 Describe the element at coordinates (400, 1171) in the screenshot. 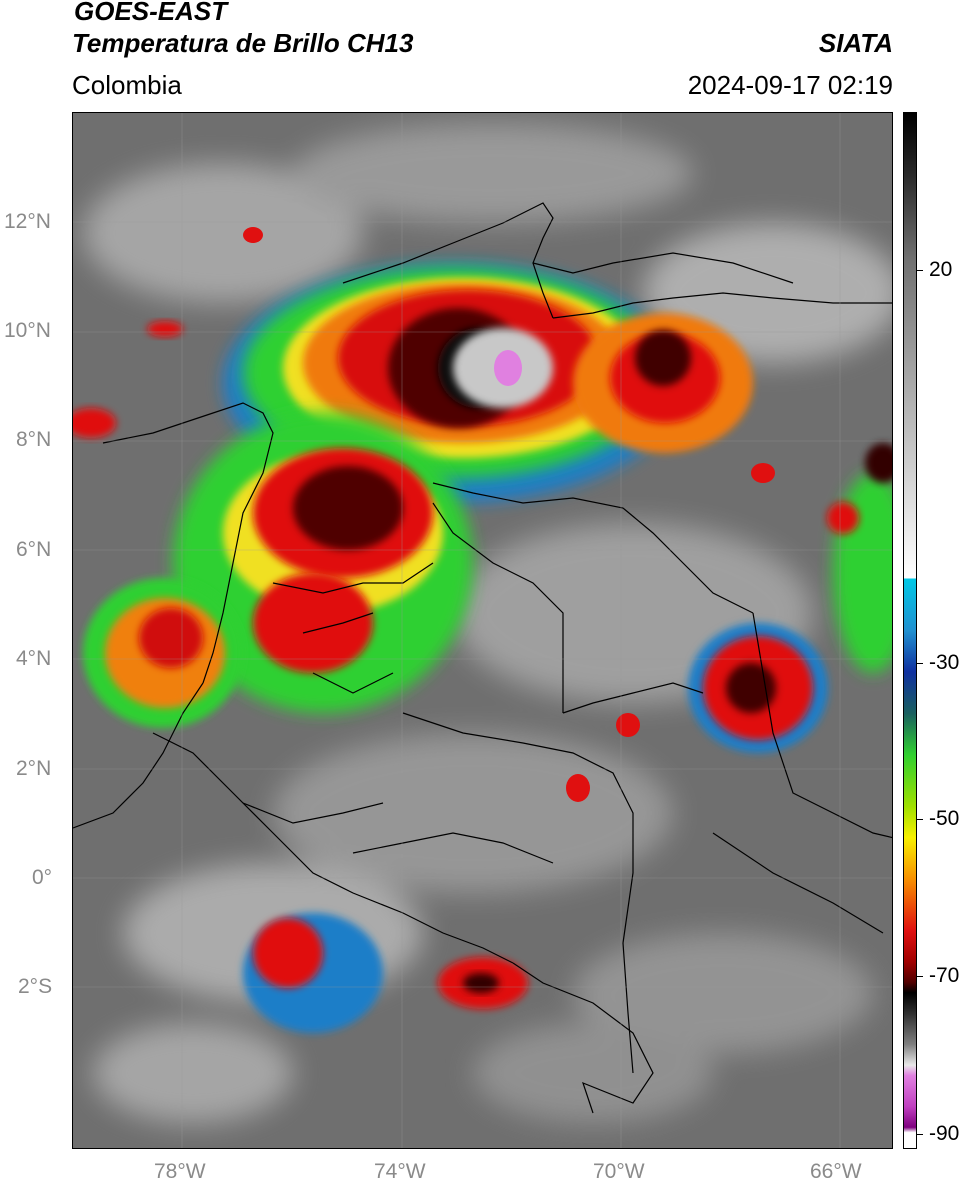

I see `lon-label: 74°W` at that location.